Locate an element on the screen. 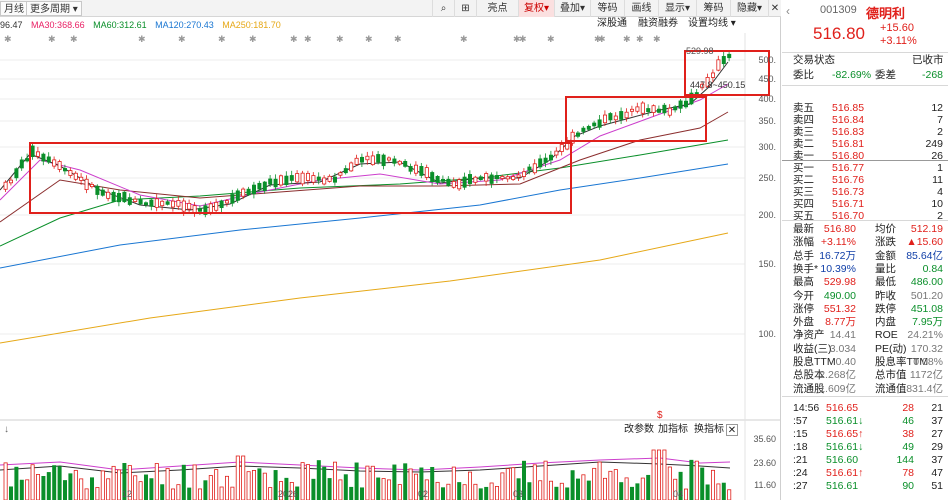  ma-settings-dropdown: 设置均线 ▾ is located at coordinates (712, 23).